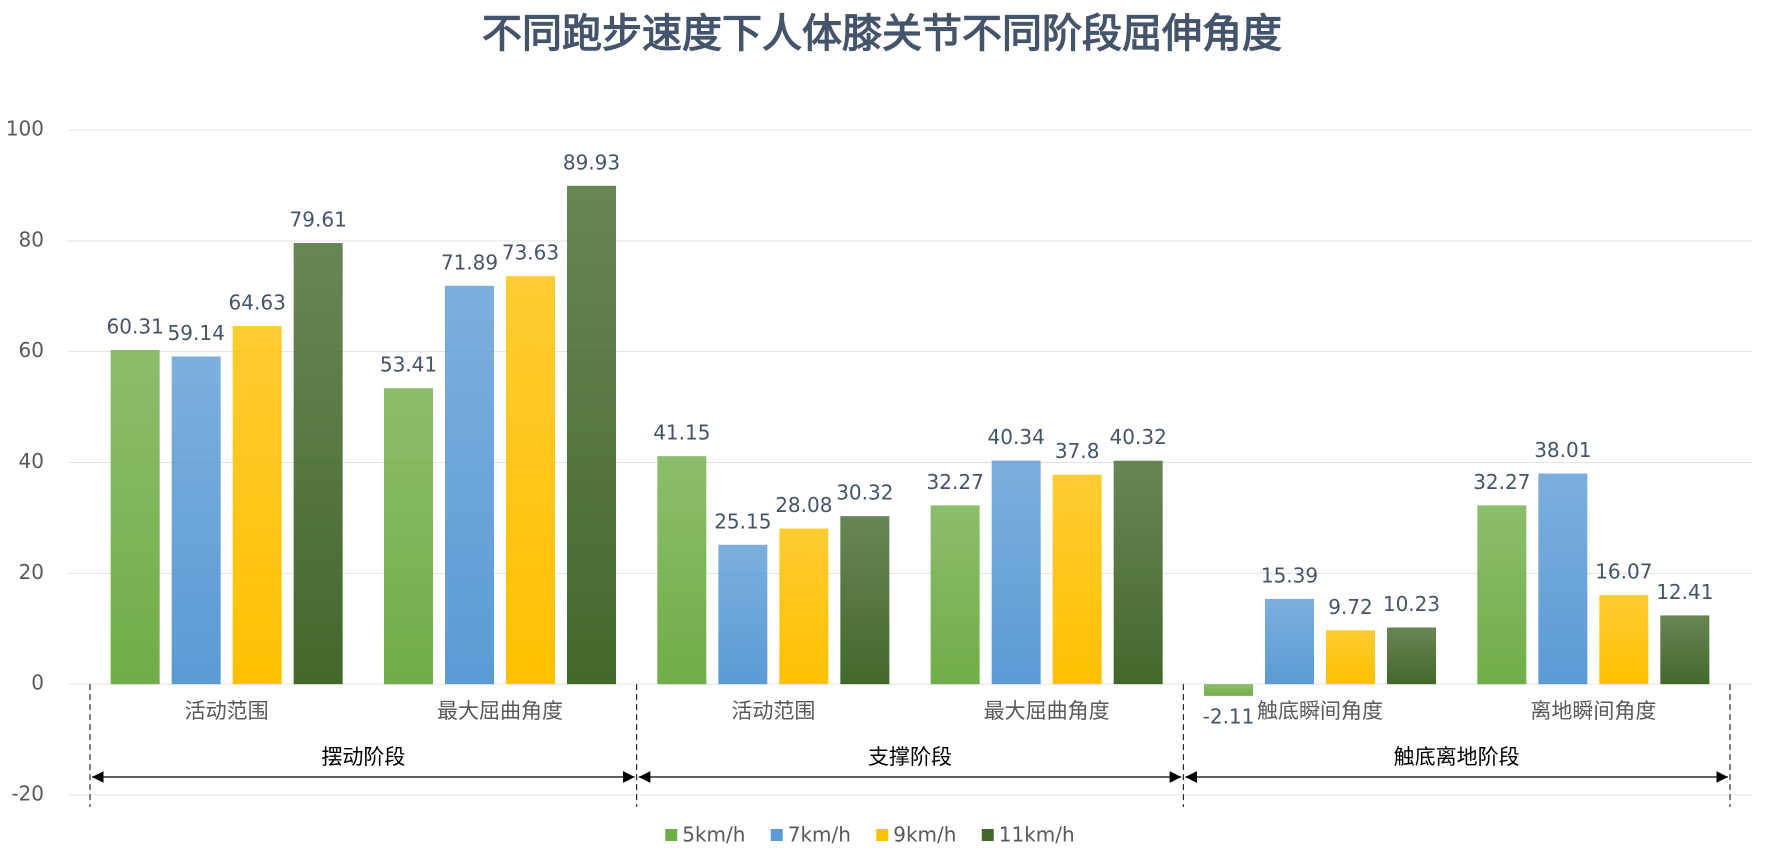  Describe the element at coordinates (31, 461) in the screenshot. I see `y-tick-label: 40` at that location.